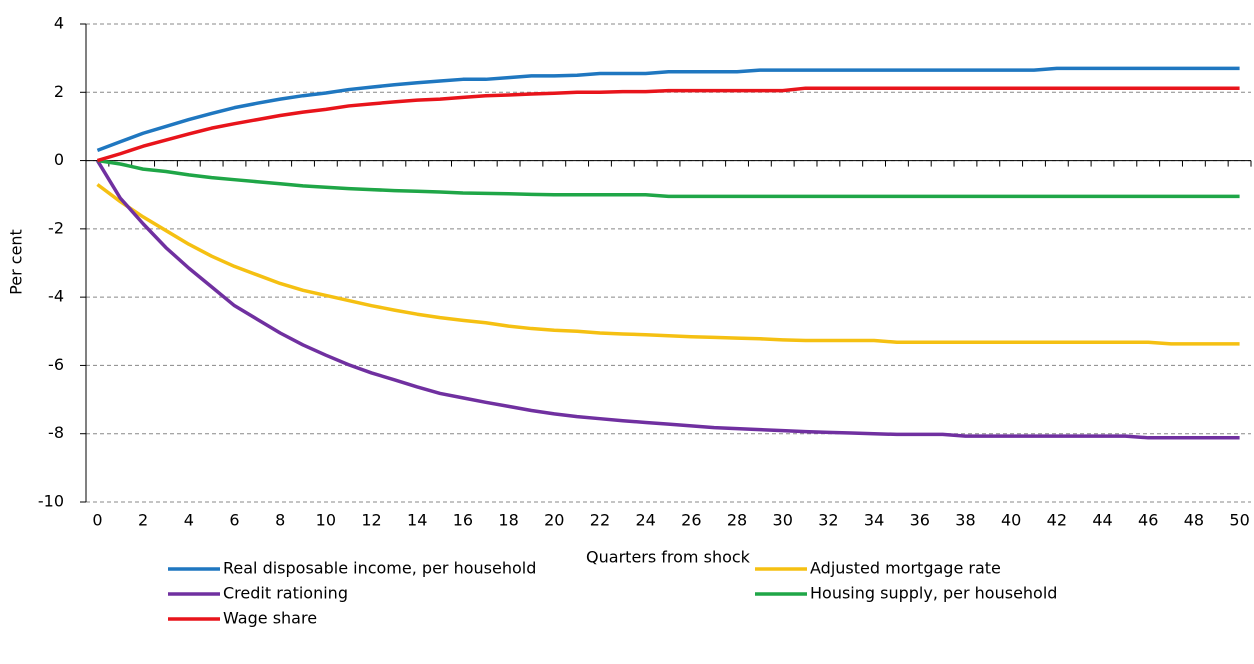 The width and height of the screenshot is (1254, 664). What do you see at coordinates (56, 296) in the screenshot?
I see `y-tick-label: -4` at bounding box center [56, 296].